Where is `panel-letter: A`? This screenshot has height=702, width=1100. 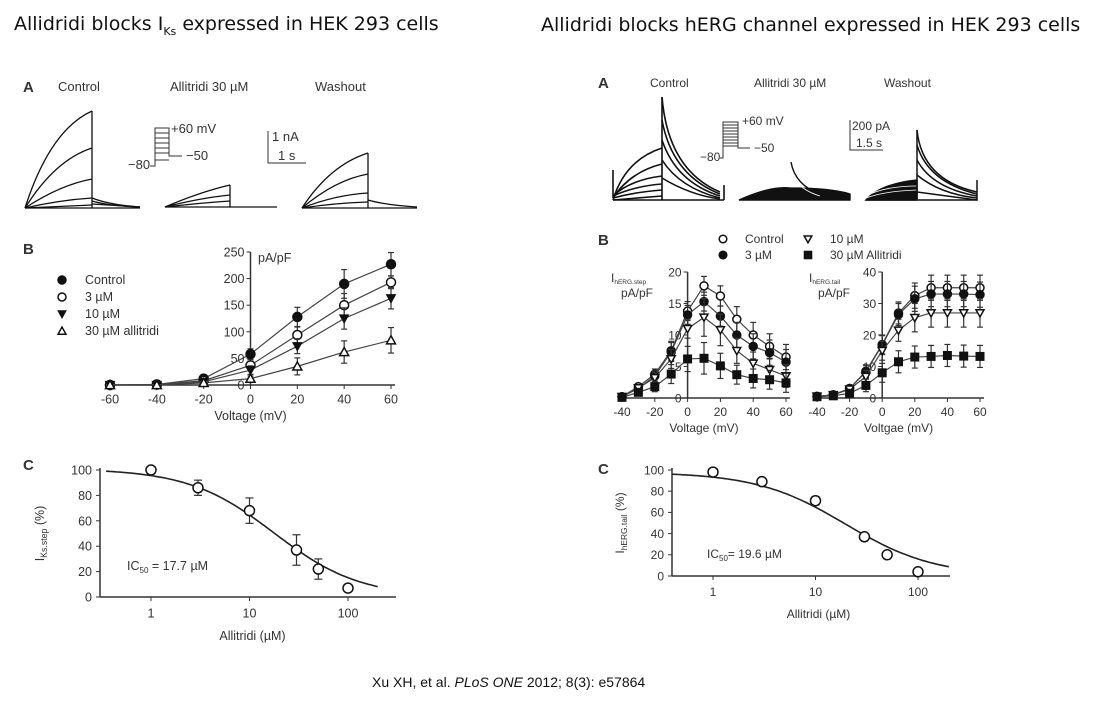
panel-letter: A is located at coordinates (603, 83).